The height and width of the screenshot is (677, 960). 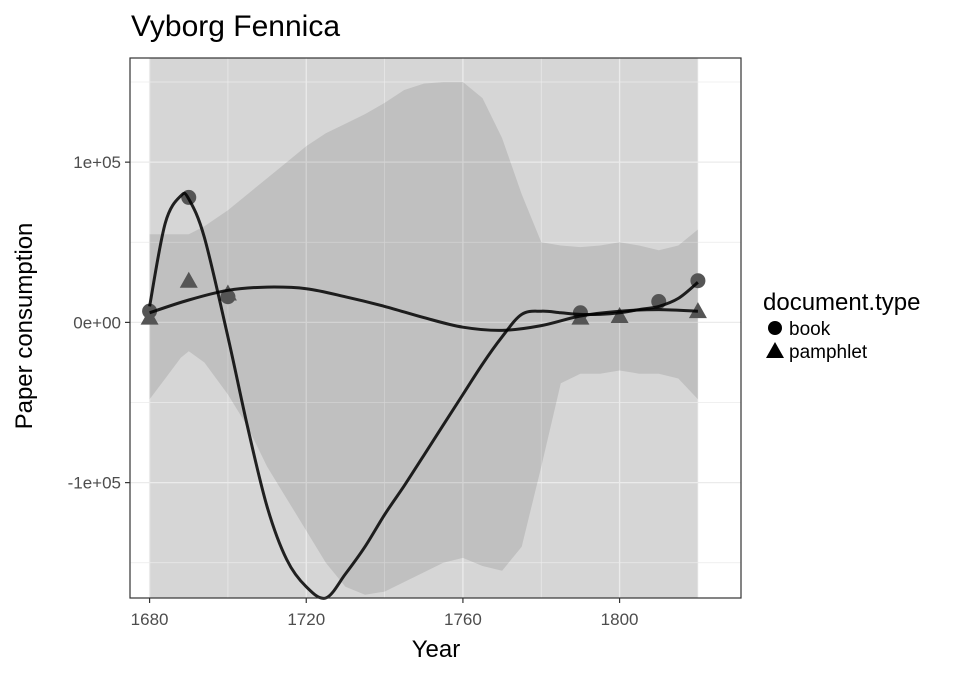 I want to click on y-tick-label: 1e+05, so click(x=97, y=162).